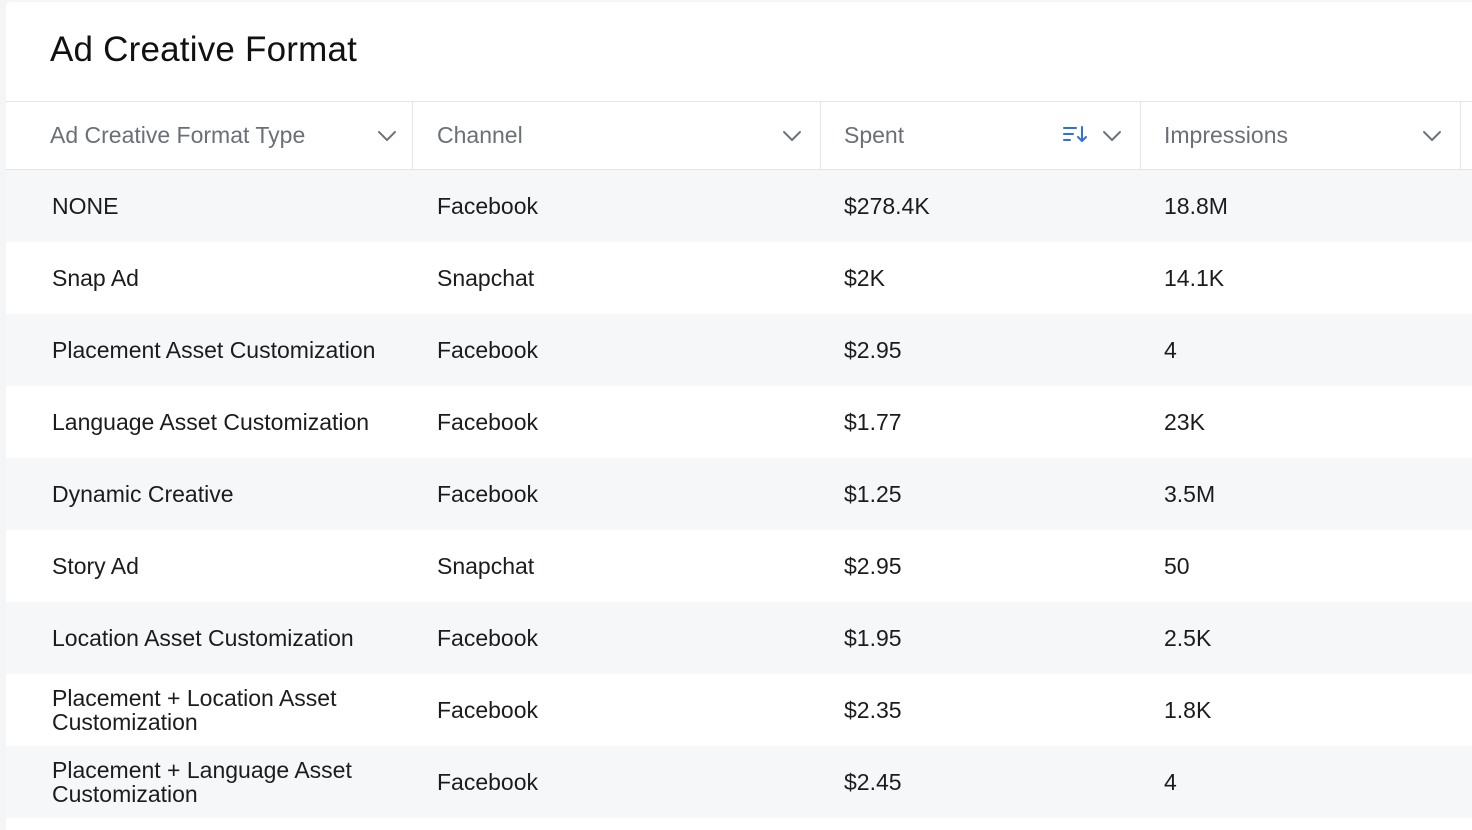 The image size is (1472, 830). What do you see at coordinates (1075, 135) in the screenshot?
I see `sort-descending-icon` at bounding box center [1075, 135].